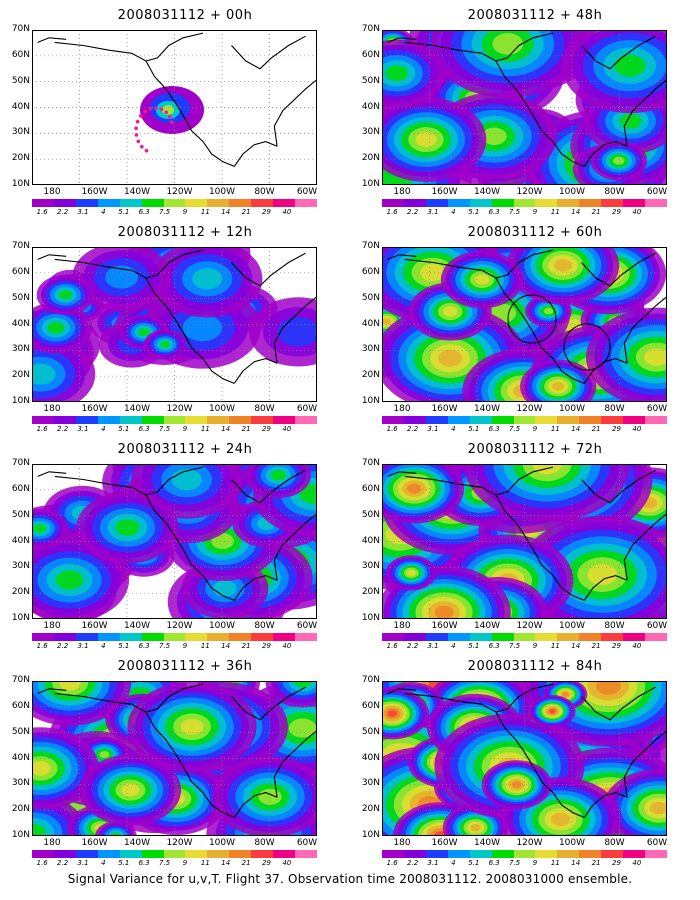  Describe the element at coordinates (222, 843) in the screenshot. I see `lon-label: 100W` at that location.